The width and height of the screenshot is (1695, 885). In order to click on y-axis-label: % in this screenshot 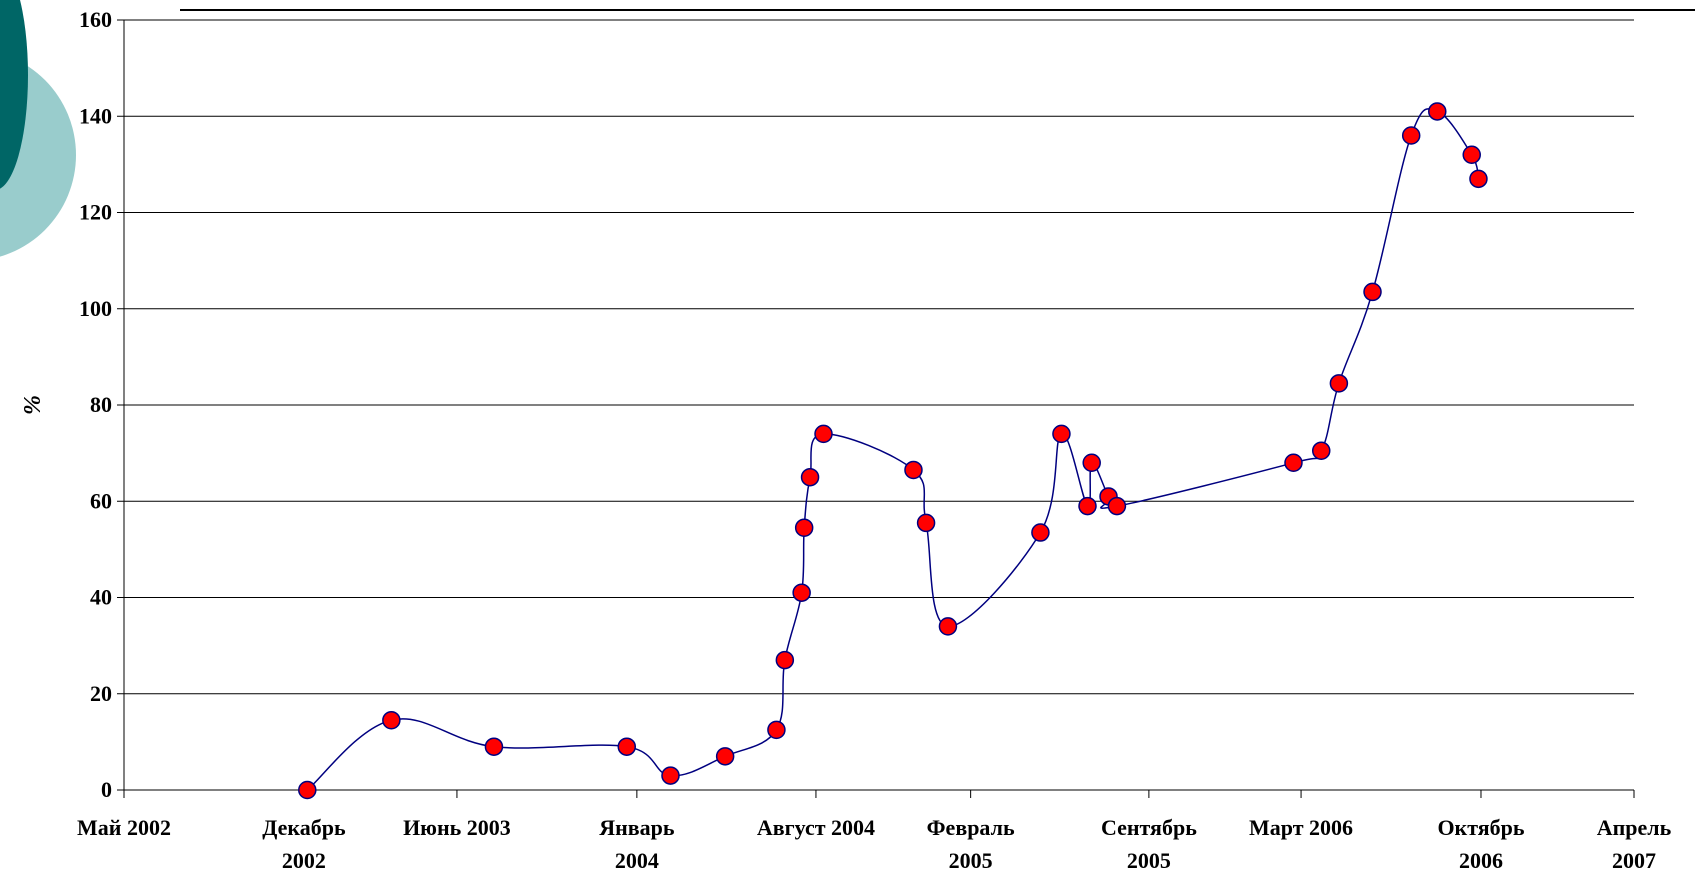, I will do `click(33, 405)`.